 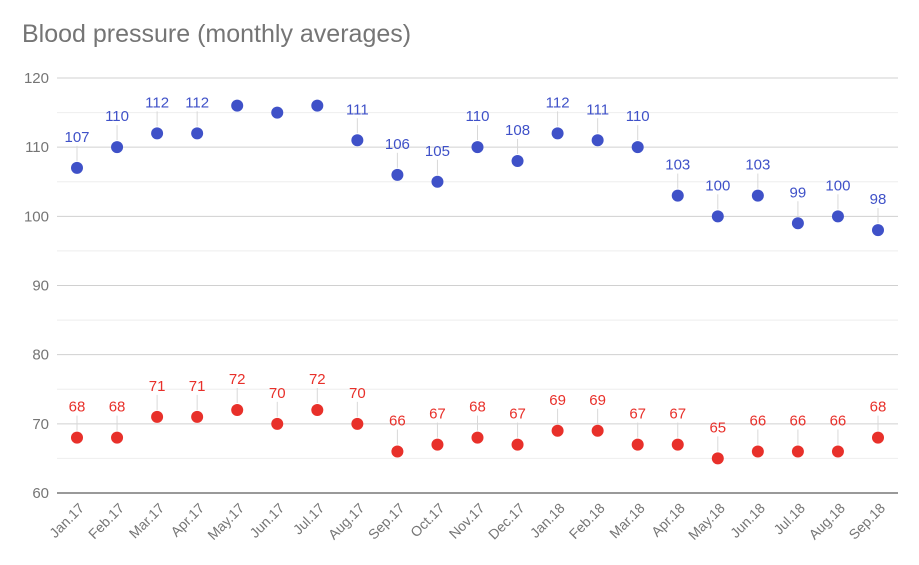 What do you see at coordinates (66, 520) in the screenshot?
I see `x-tick-label: Jan.17` at bounding box center [66, 520].